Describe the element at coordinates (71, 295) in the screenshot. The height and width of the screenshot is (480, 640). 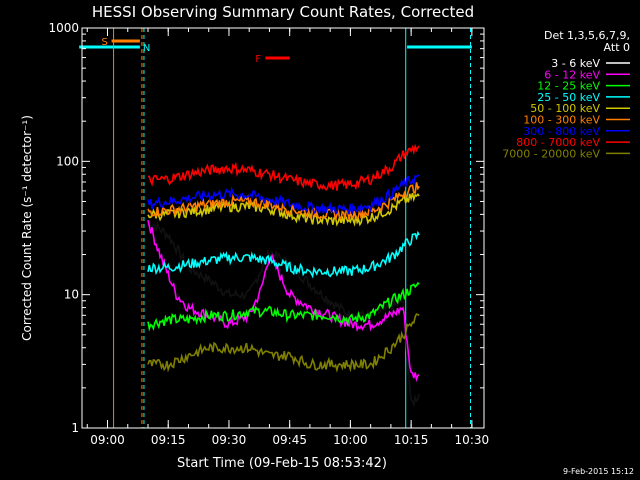
I see `y-tick-label: 10` at that location.